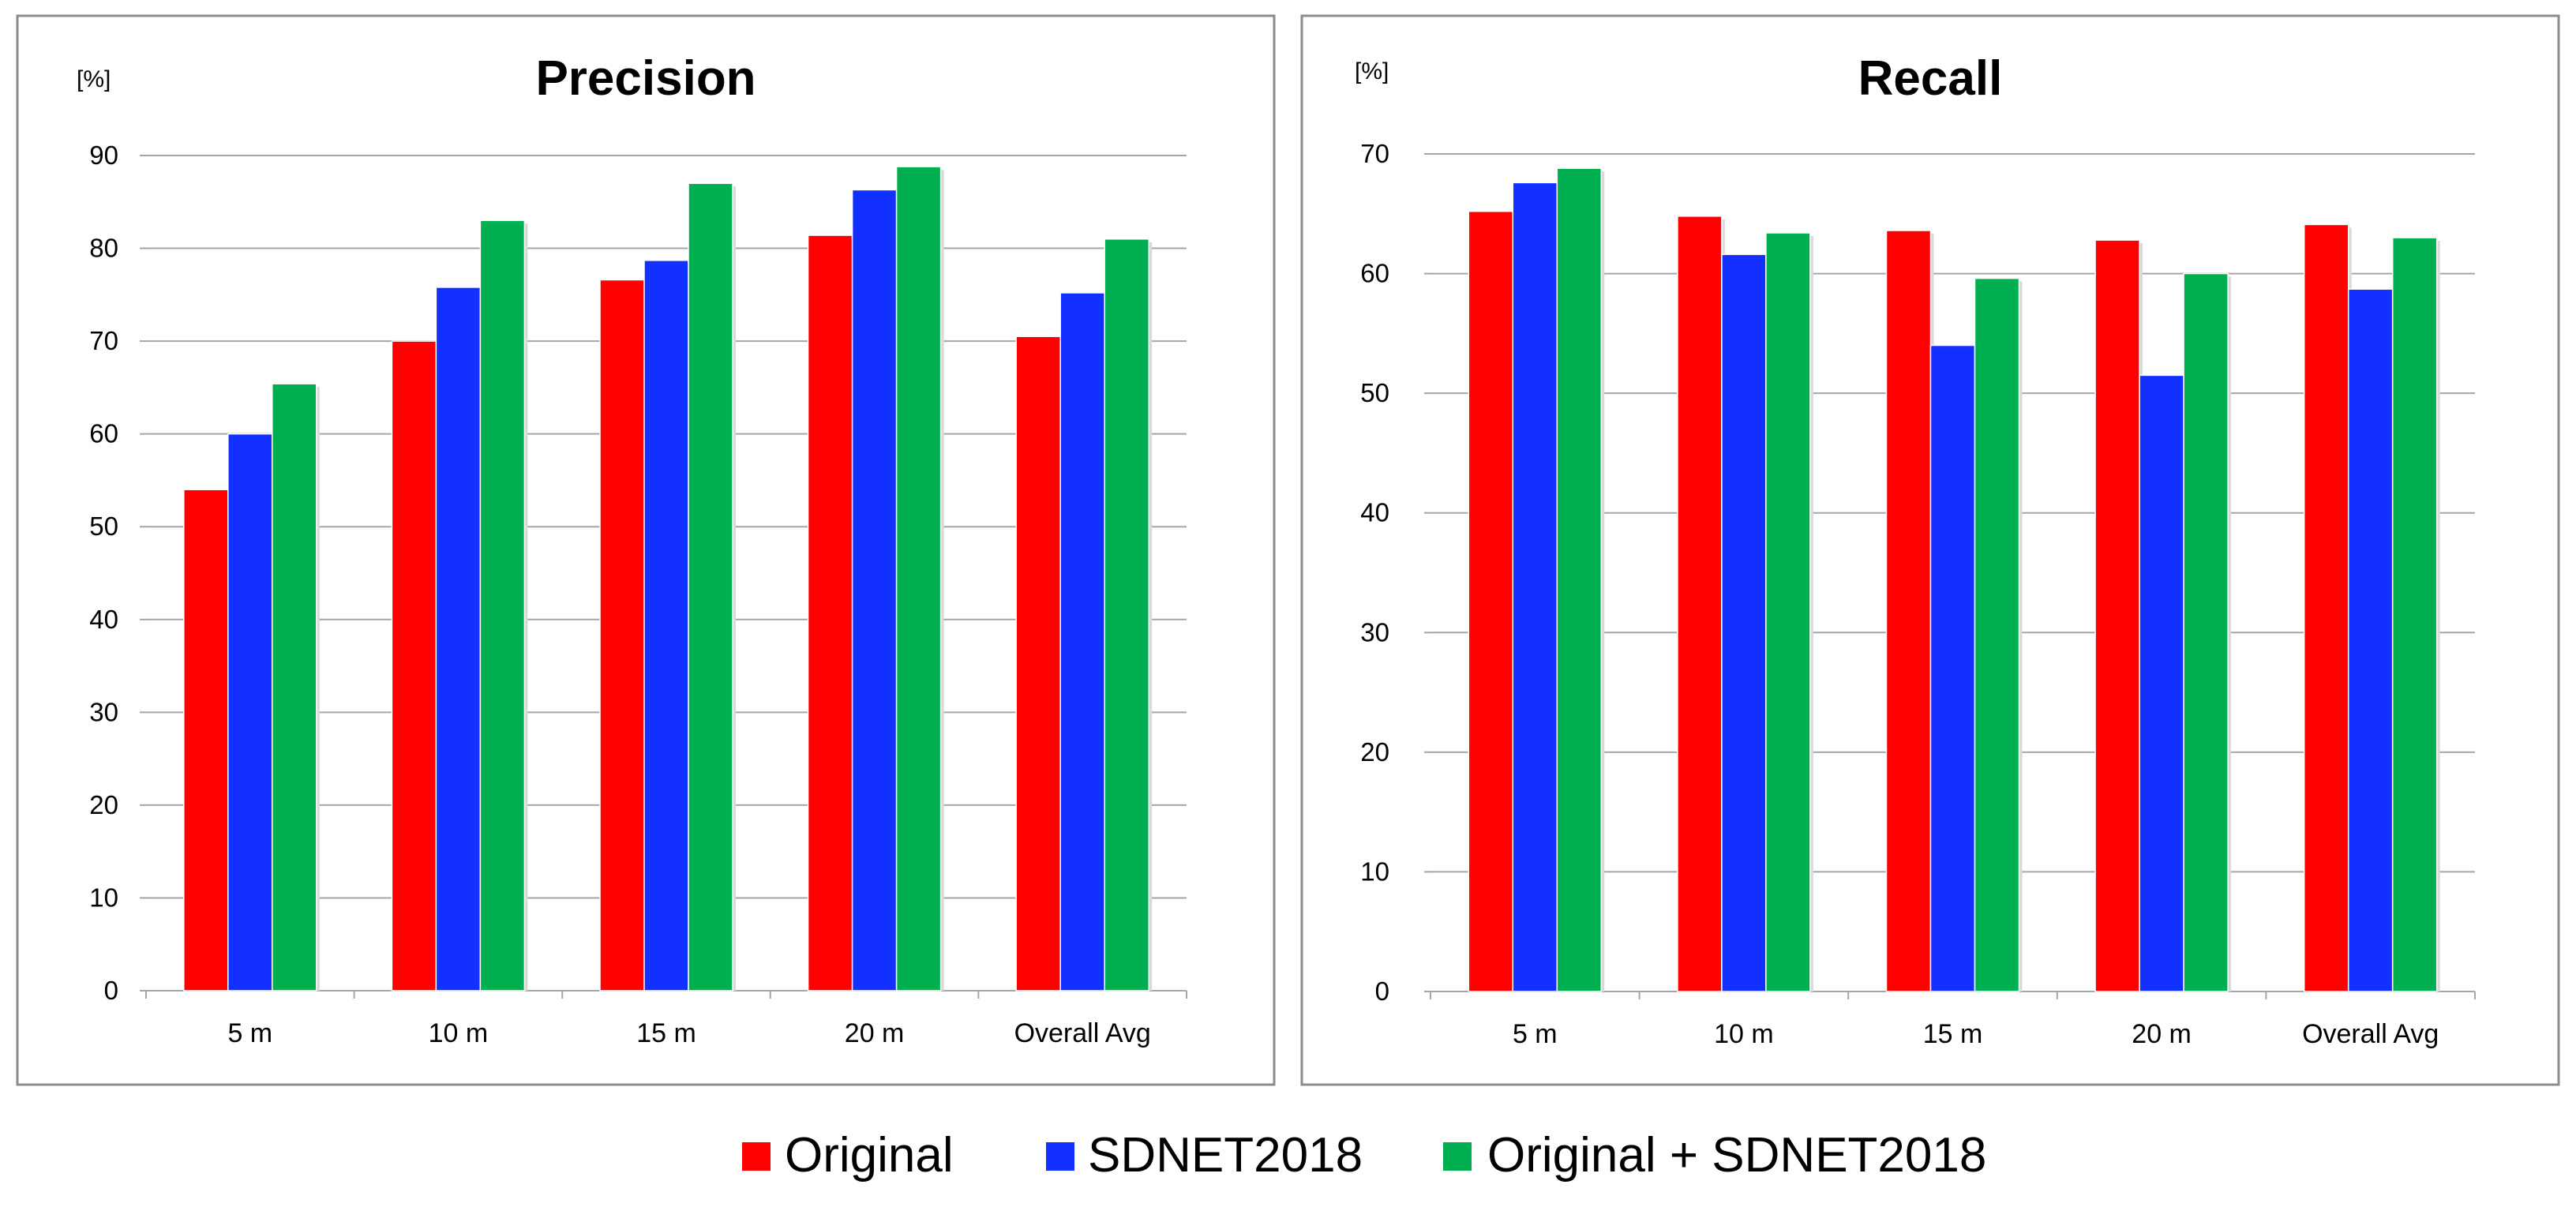  Describe the element at coordinates (250, 712) in the screenshot. I see `precision-bar-sdnet2018-5-m` at that location.